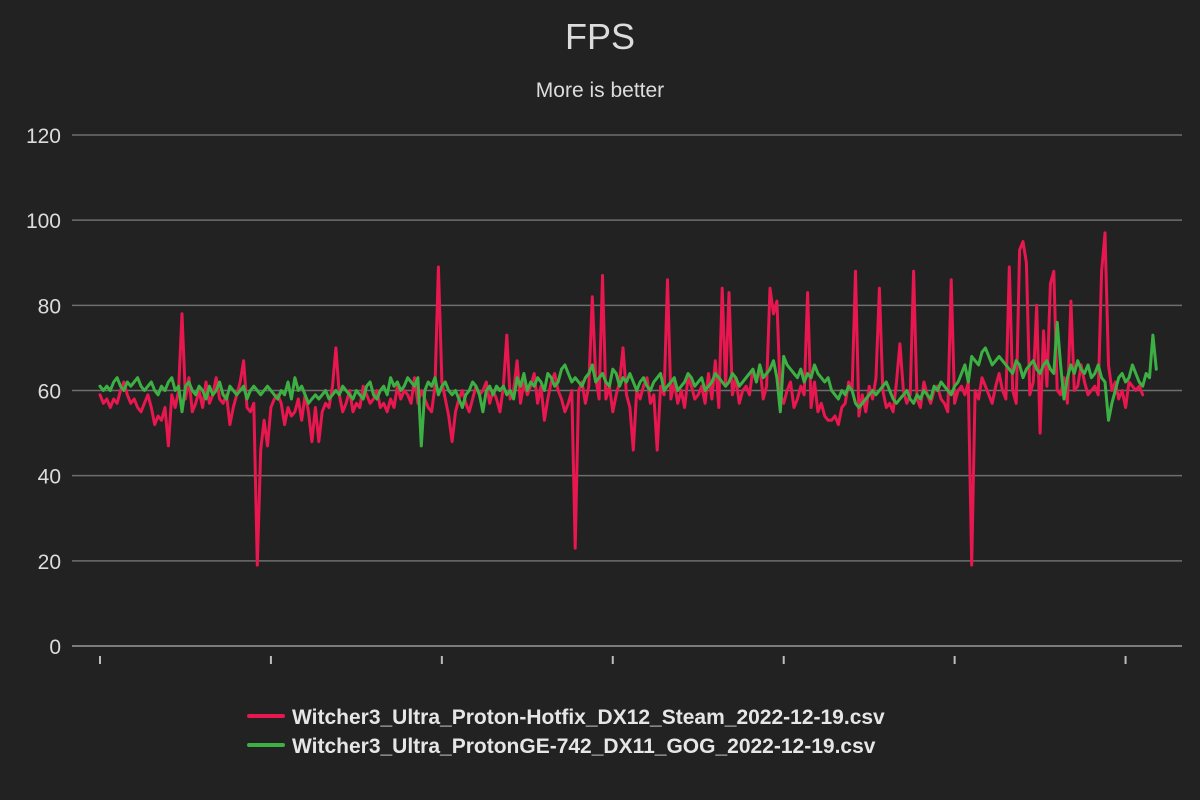  I want to click on chart-title: FPS, so click(600, 36).